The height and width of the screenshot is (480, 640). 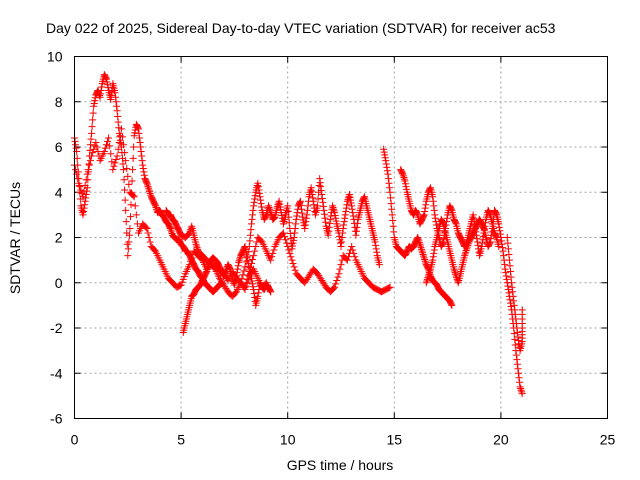 What do you see at coordinates (418, 227) in the screenshot?
I see `series-track-f` at bounding box center [418, 227].